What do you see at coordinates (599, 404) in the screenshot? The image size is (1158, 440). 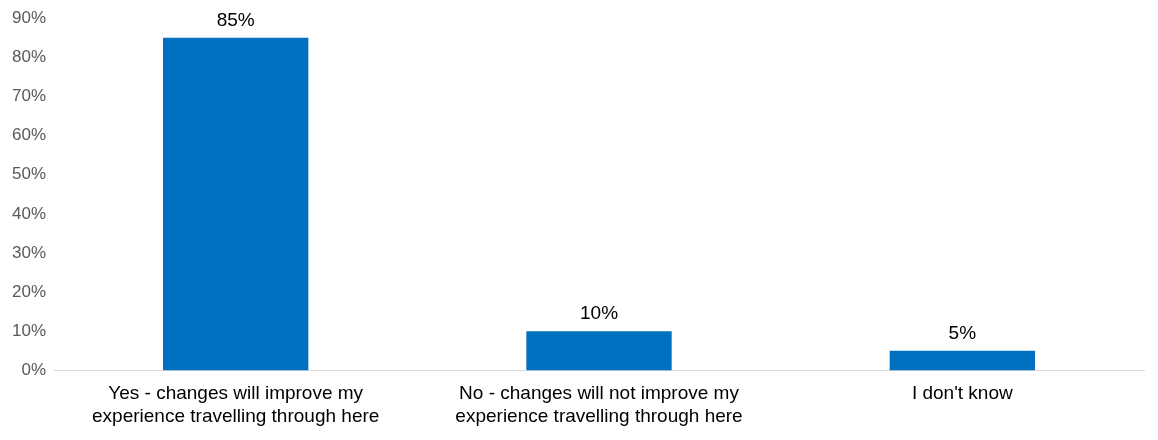 I see `x-tick-label: No - changes will not improve my experience travelling through here` at bounding box center [599, 404].